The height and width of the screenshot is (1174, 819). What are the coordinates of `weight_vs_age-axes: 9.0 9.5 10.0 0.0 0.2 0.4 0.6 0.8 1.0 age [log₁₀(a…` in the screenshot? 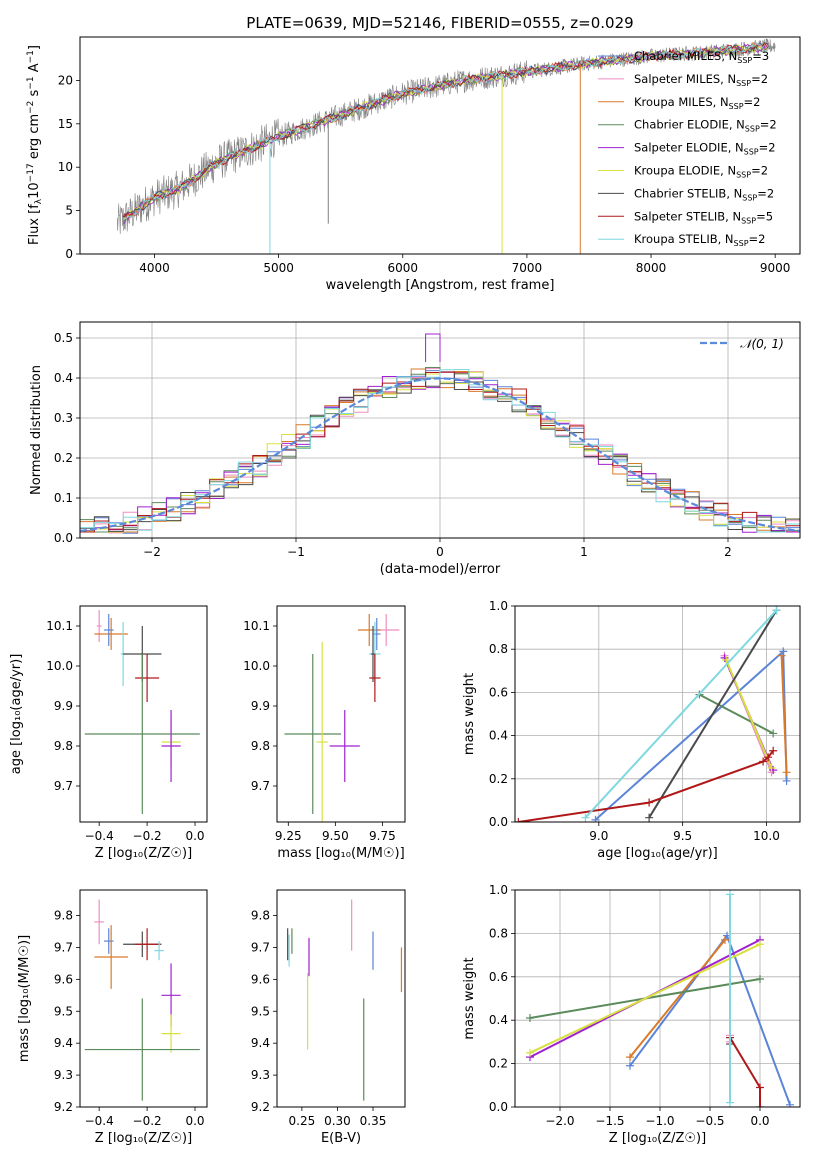 It's located at (631, 730).